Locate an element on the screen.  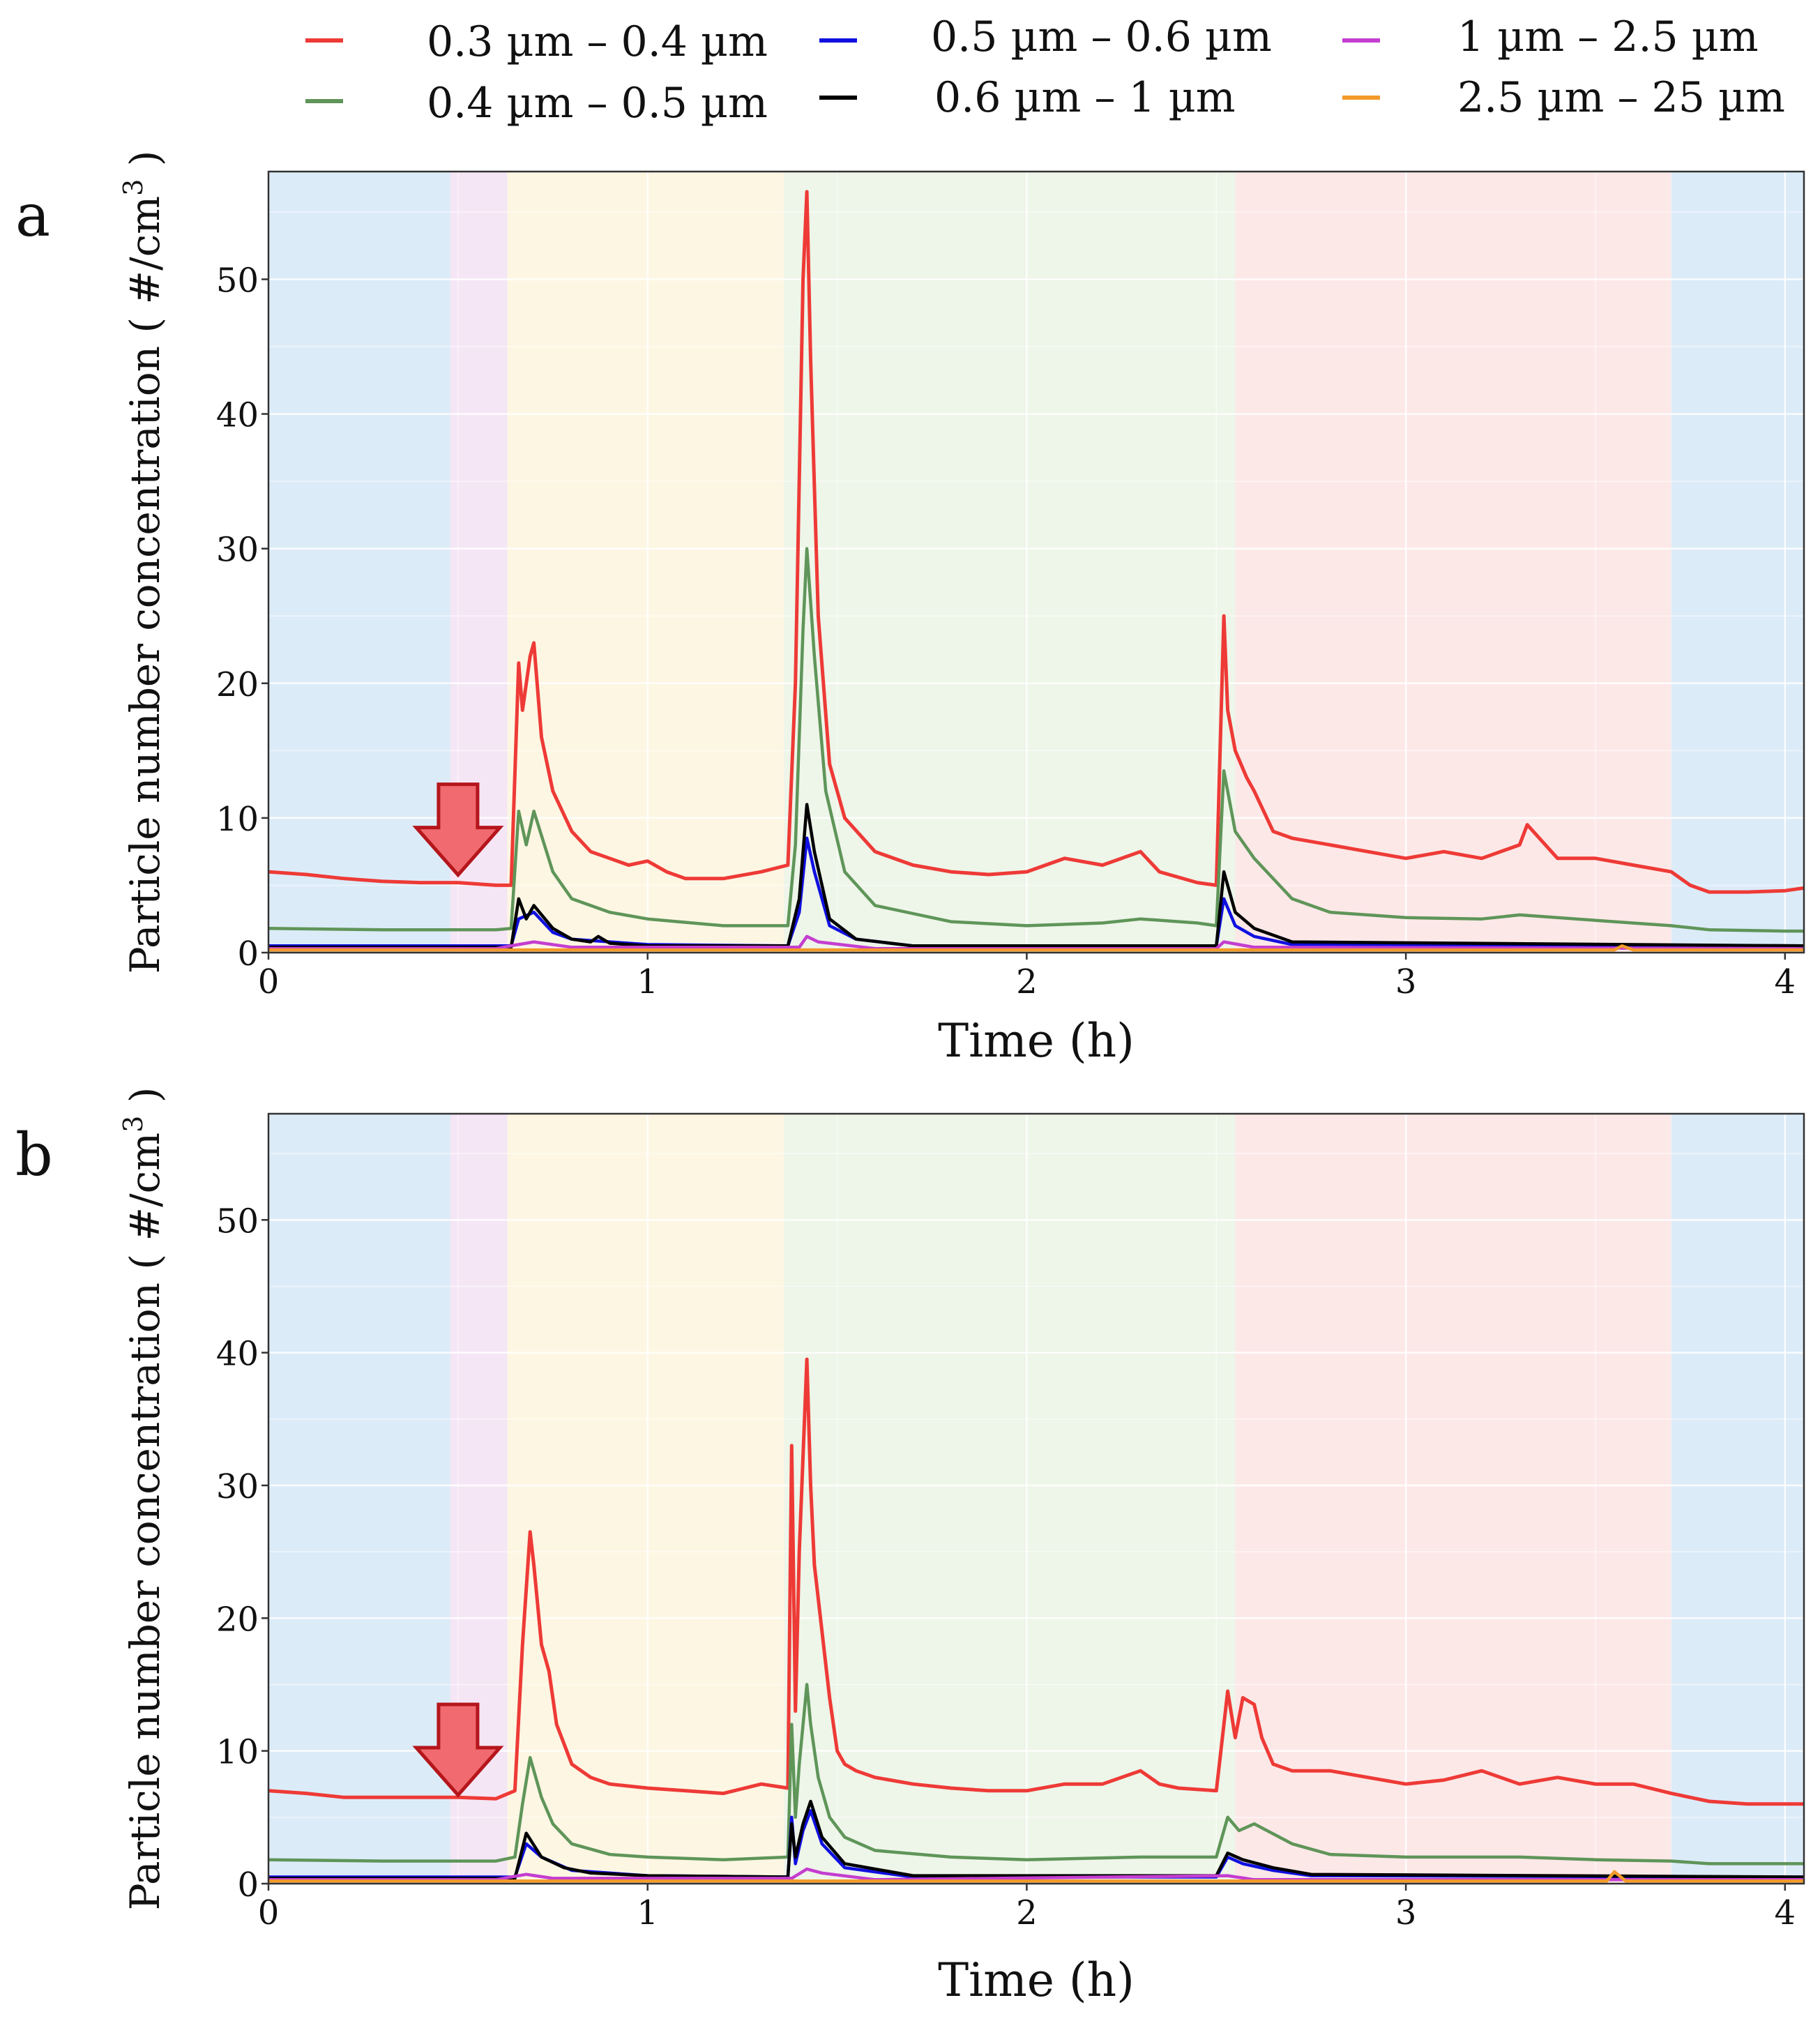
legend-entry-1: 0.4 µm – 0.5 µm is located at coordinates (536, 103).